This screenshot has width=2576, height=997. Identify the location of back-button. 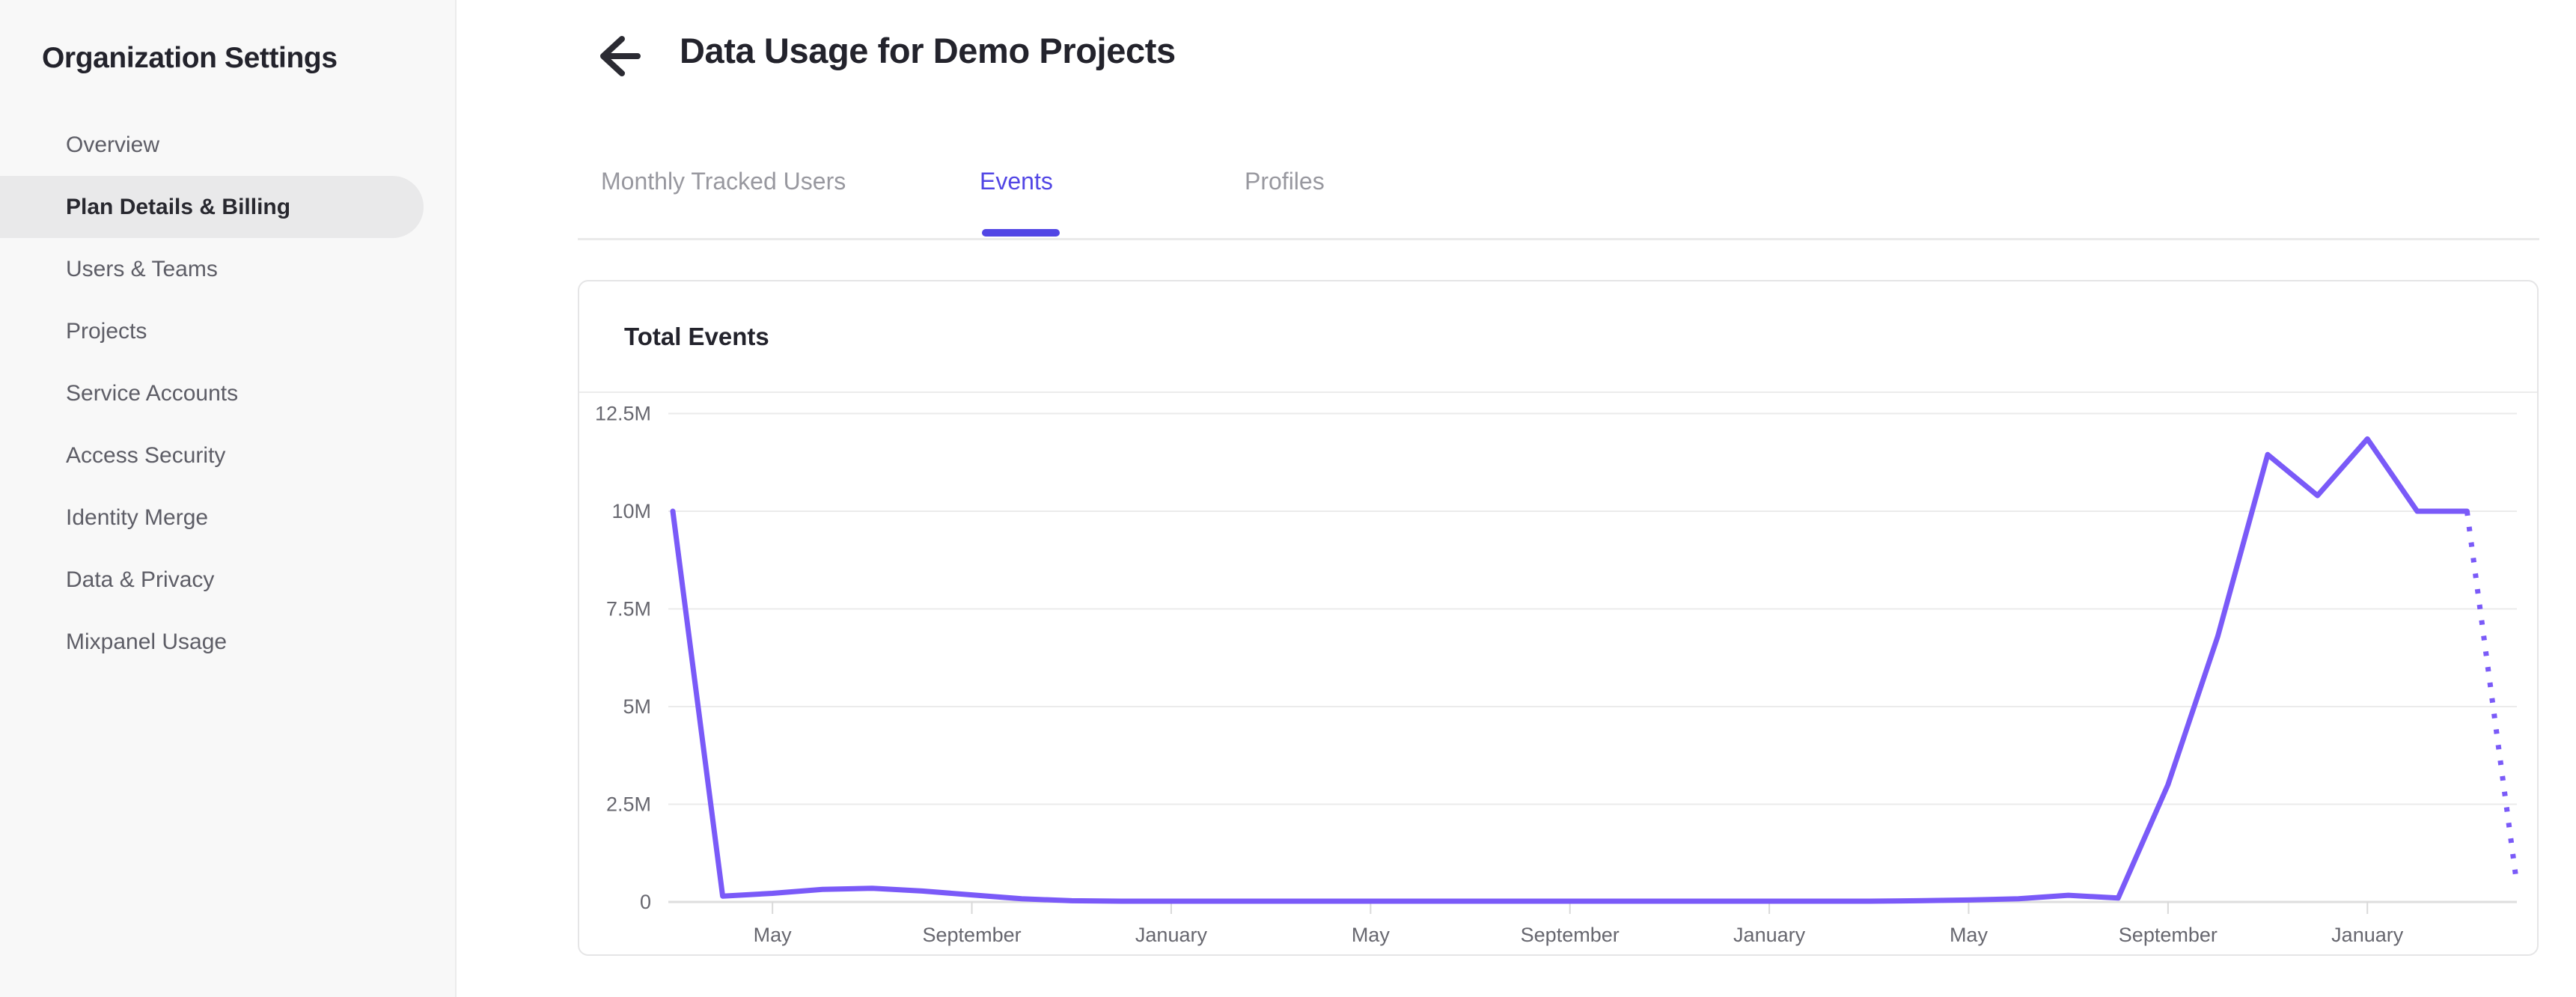
(617, 56).